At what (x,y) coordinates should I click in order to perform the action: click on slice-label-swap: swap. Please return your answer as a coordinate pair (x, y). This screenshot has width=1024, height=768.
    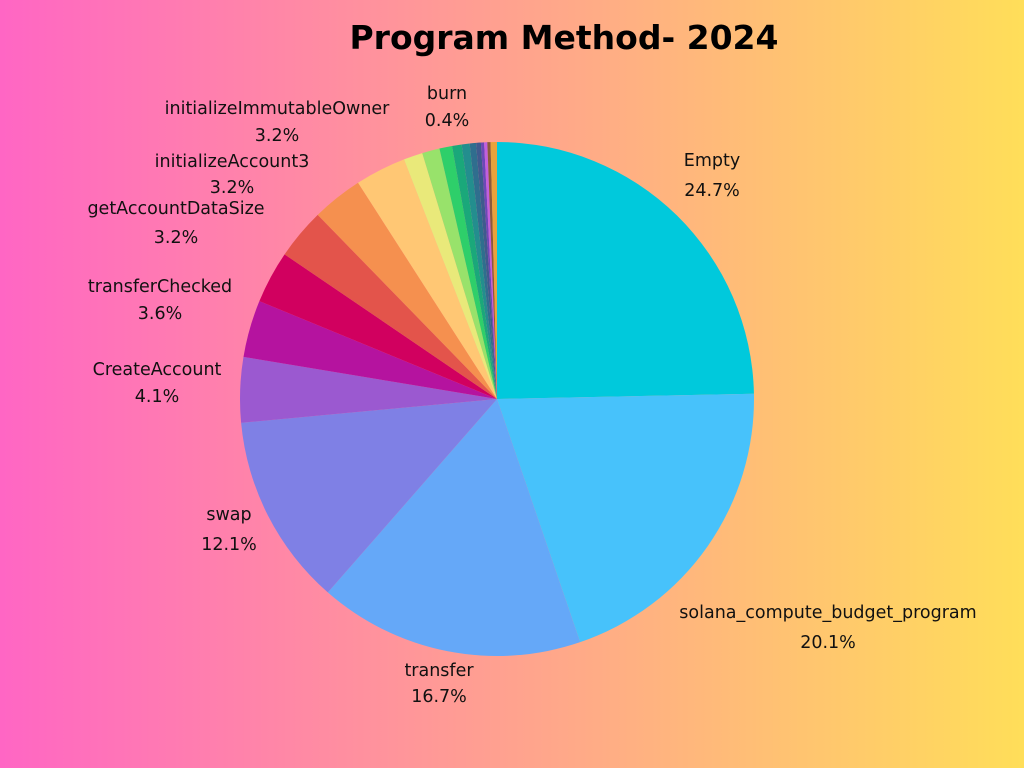
    Looking at the image, I should click on (228, 515).